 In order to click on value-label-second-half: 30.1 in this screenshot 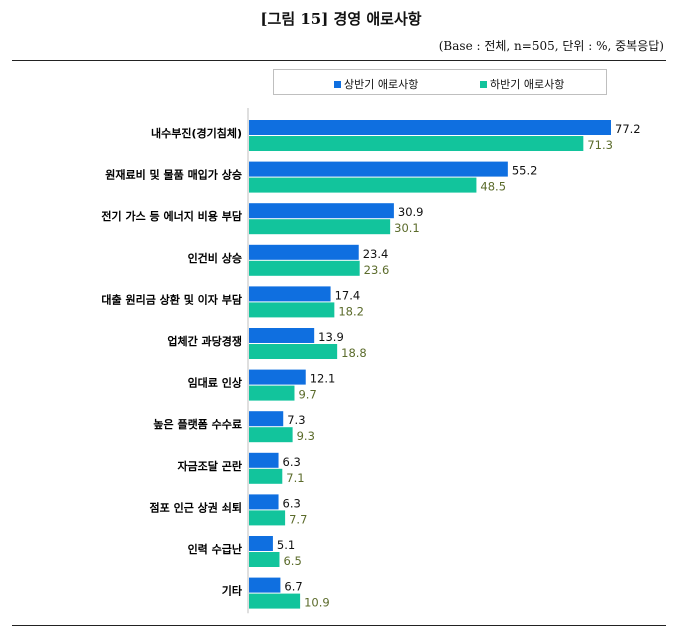, I will do `click(407, 228)`.